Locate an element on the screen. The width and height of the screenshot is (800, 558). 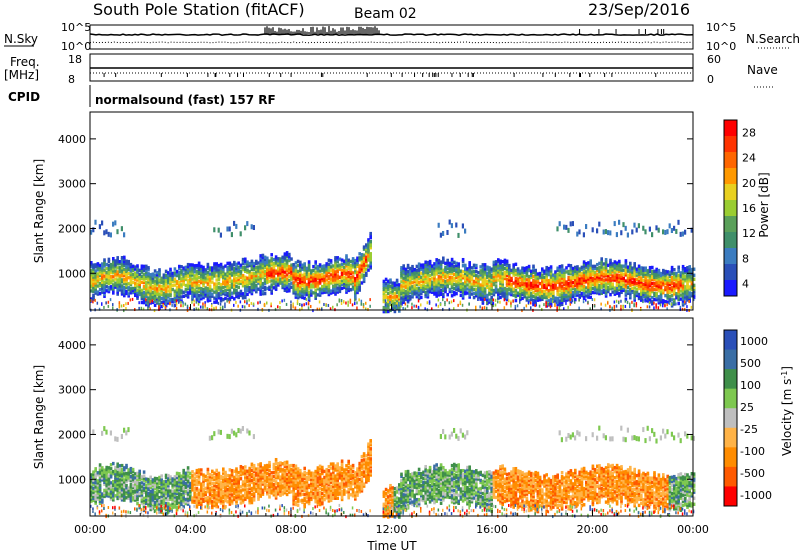
noise-left-tick-bottom: 10^0 is located at coordinates (76, 46).